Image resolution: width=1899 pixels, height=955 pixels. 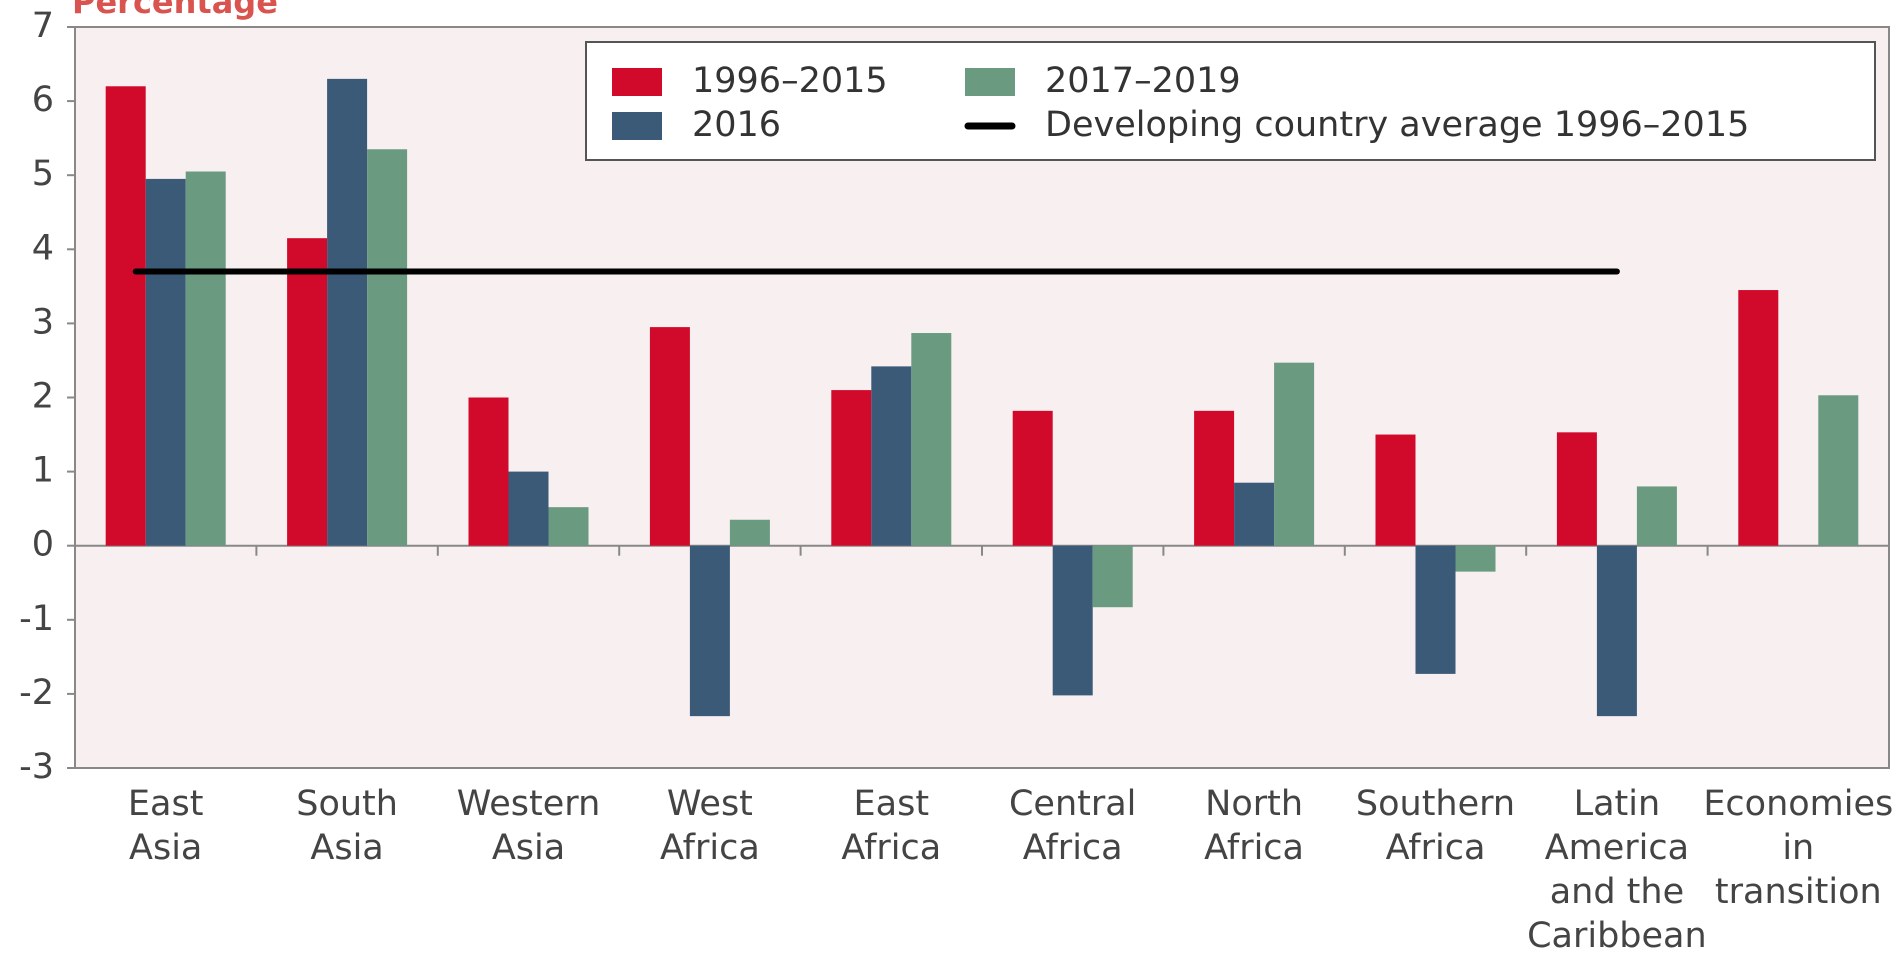 What do you see at coordinates (1617, 848) in the screenshot?
I see `x-tick-label: America` at bounding box center [1617, 848].